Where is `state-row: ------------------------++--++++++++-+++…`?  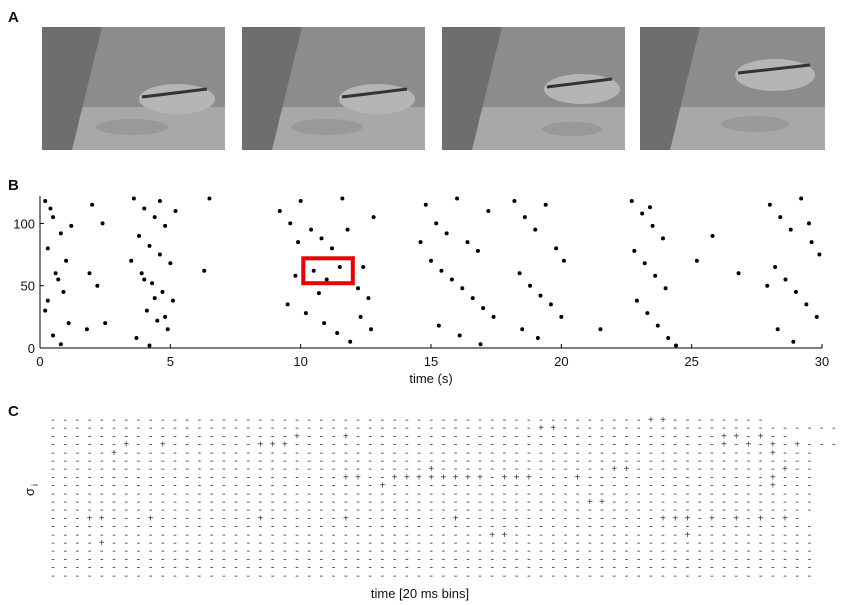 state-row: ------------------------++--++++++++-+++… is located at coordinates (434, 478).